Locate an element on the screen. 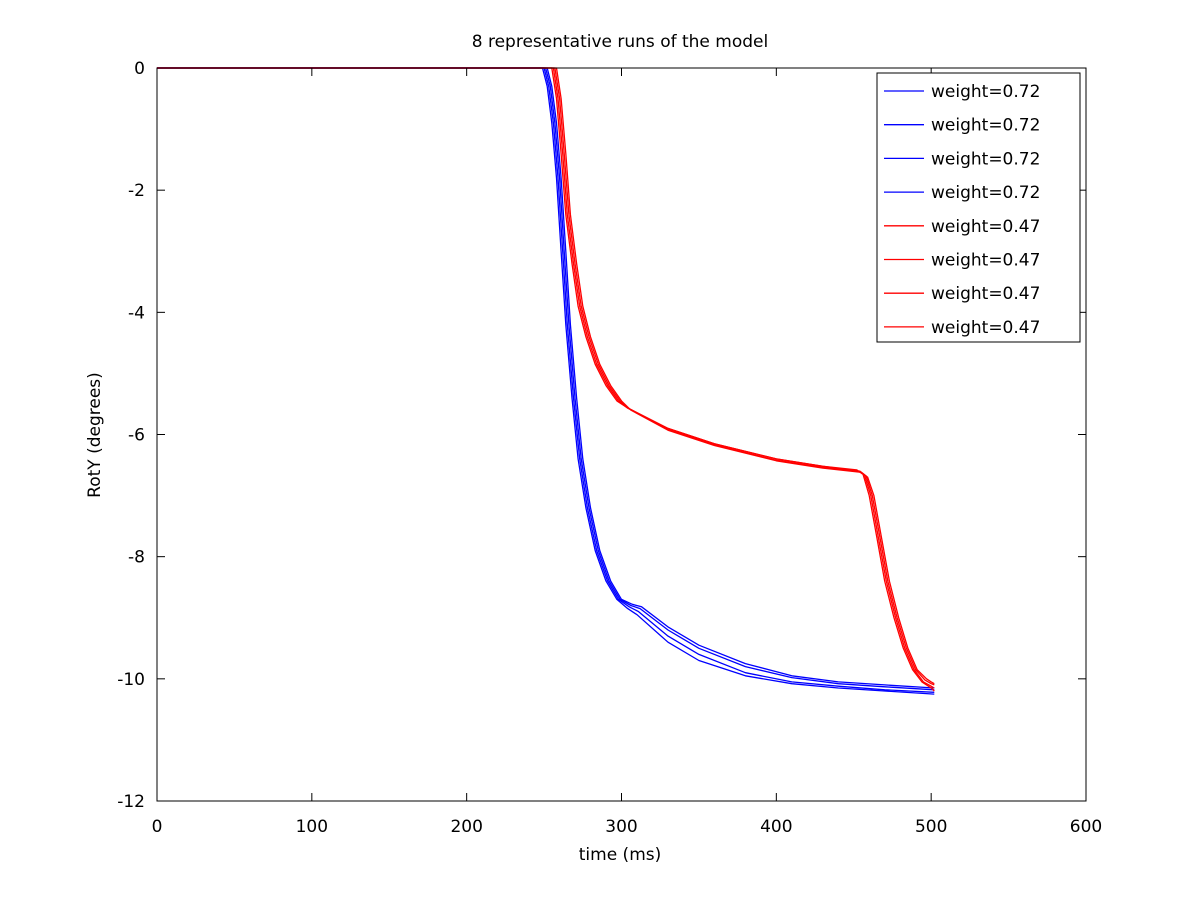  x-tick-label: 600 is located at coordinates (1086, 827).